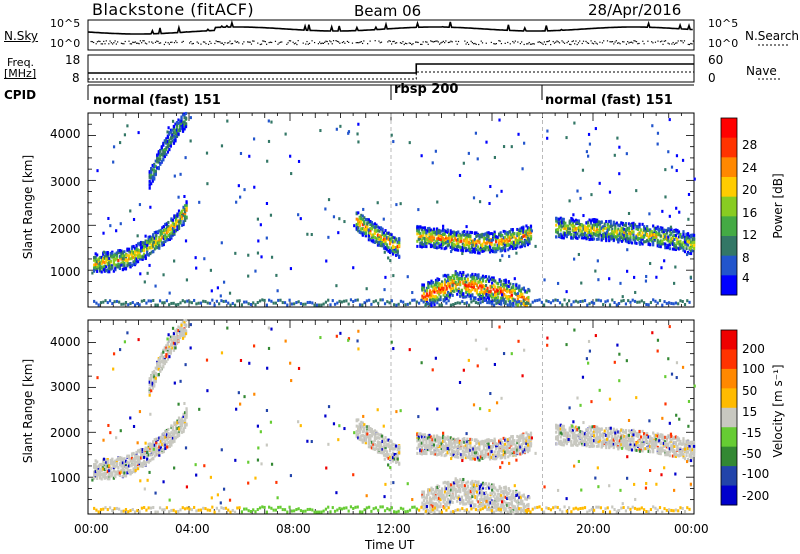 This screenshot has width=800, height=554. What do you see at coordinates (390, 545) in the screenshot?
I see `time-axis-label: Time UT` at bounding box center [390, 545].